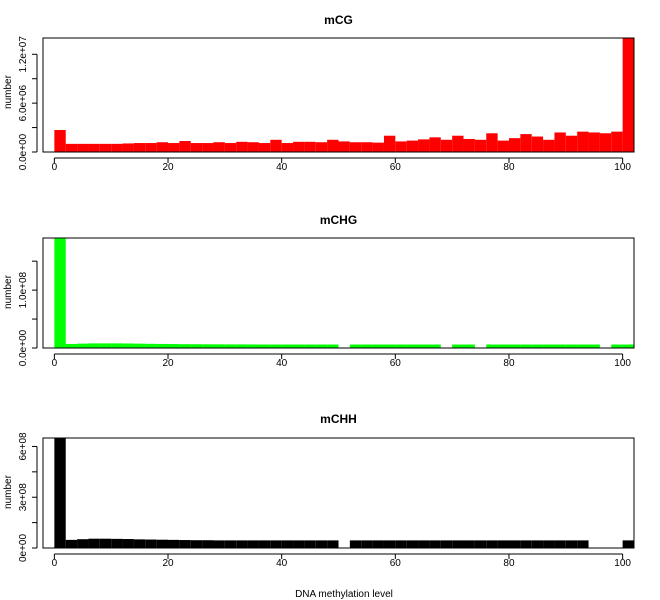  Describe the element at coordinates (23, 151) in the screenshot. I see `y-tick-label: 0.0e+00` at that location.